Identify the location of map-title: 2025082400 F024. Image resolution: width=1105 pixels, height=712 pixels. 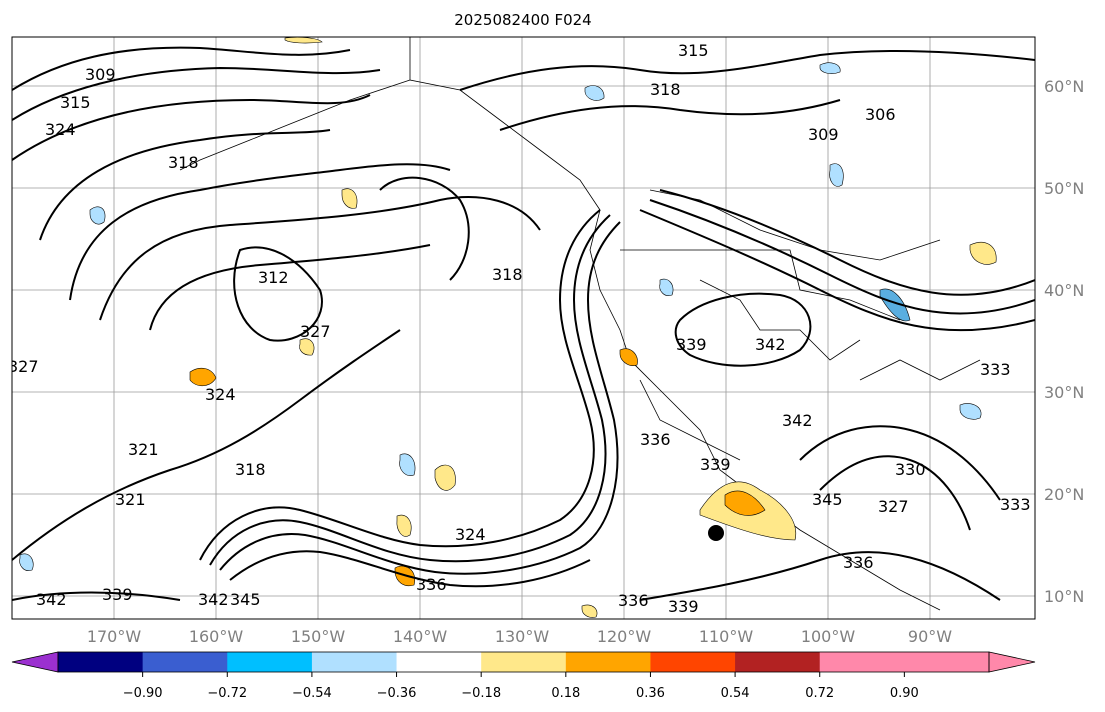
(522, 20).